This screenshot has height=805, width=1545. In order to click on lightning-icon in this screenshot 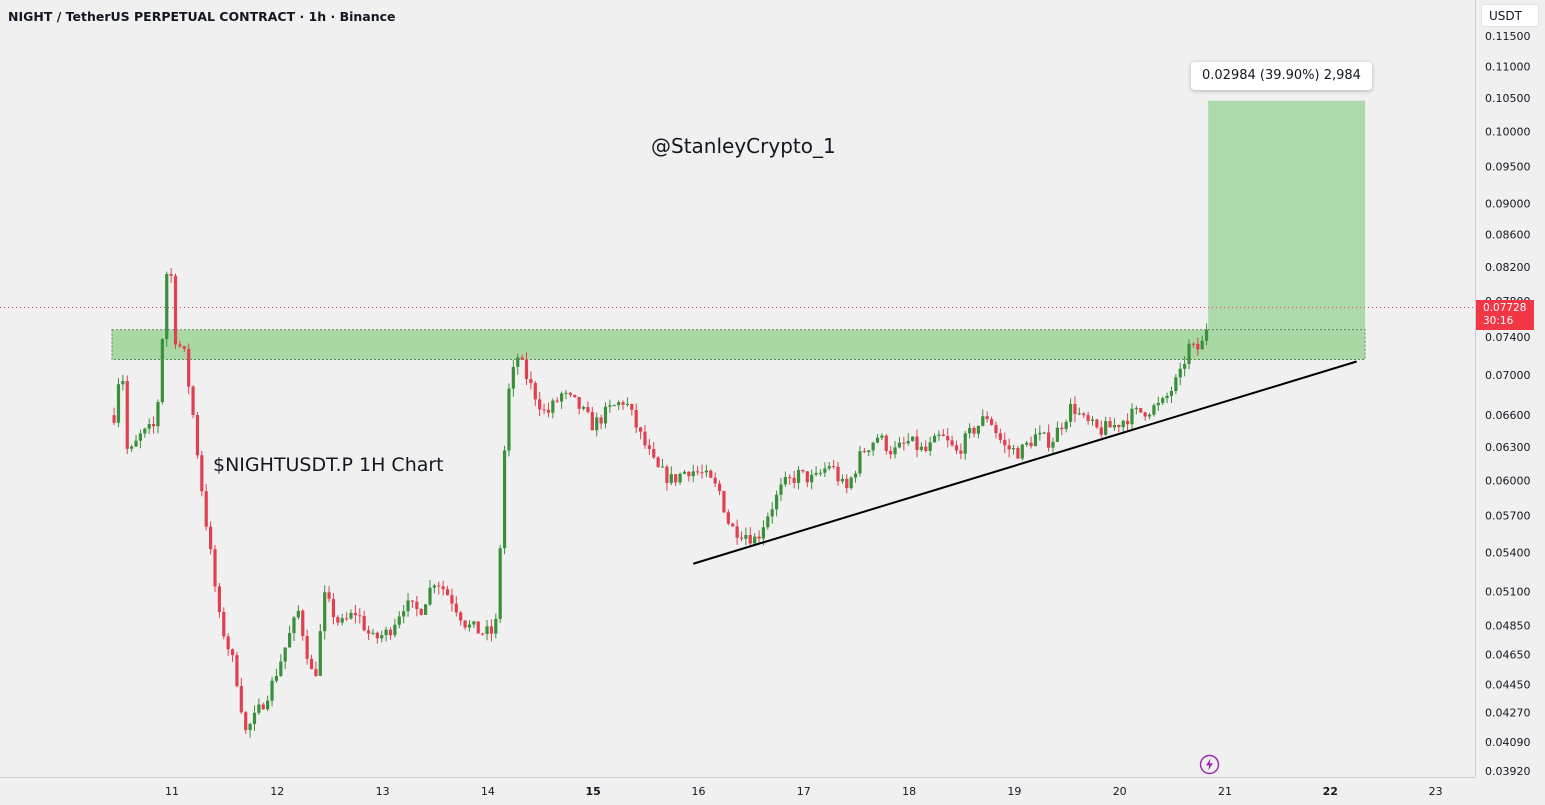, I will do `click(1209, 764)`.